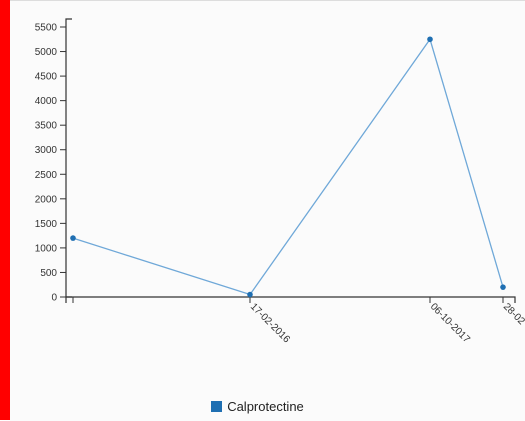 This screenshot has width=525, height=421. What do you see at coordinates (46, 150) in the screenshot?
I see `y-tick-label: 3000` at bounding box center [46, 150].